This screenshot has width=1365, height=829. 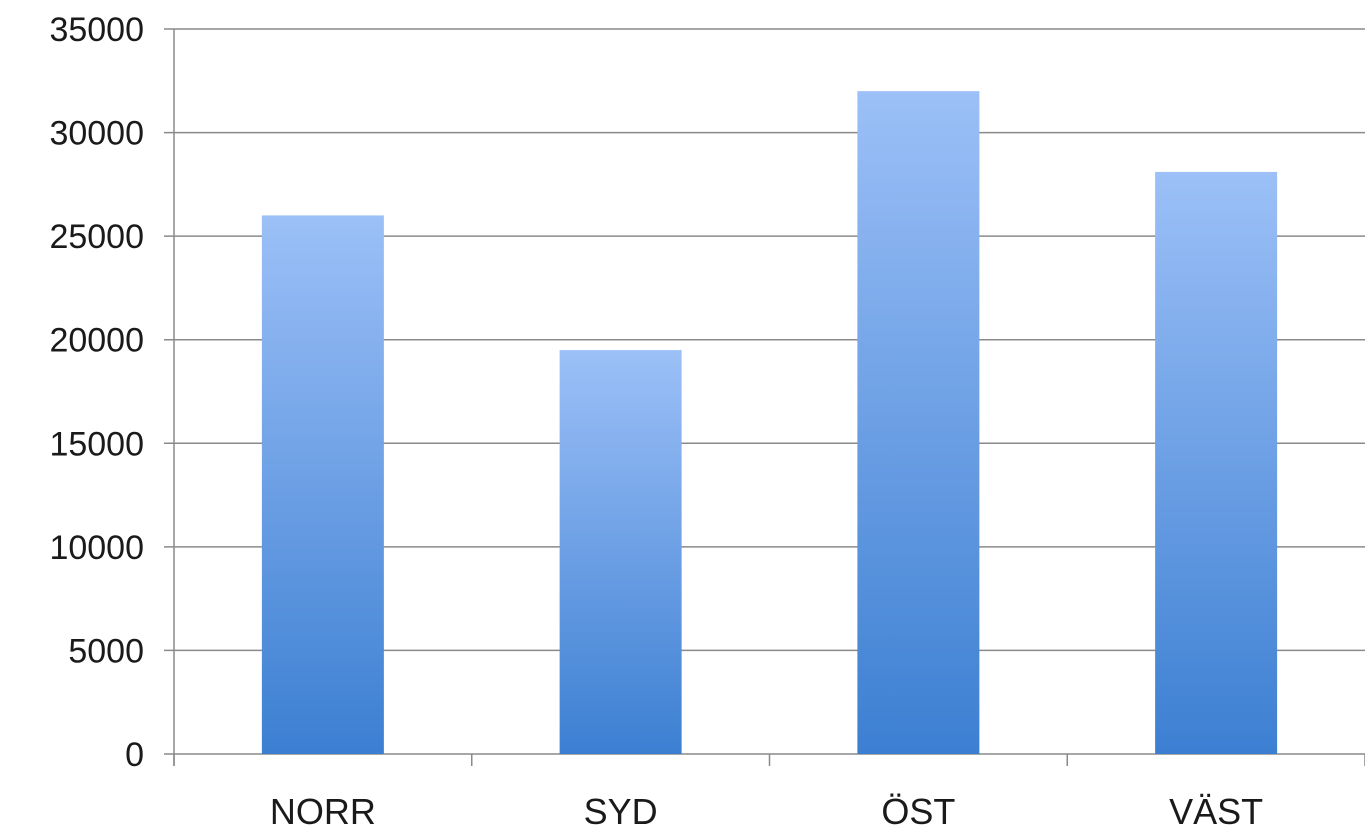 What do you see at coordinates (96, 134) in the screenshot?
I see `y-tick-label: 30000` at bounding box center [96, 134].